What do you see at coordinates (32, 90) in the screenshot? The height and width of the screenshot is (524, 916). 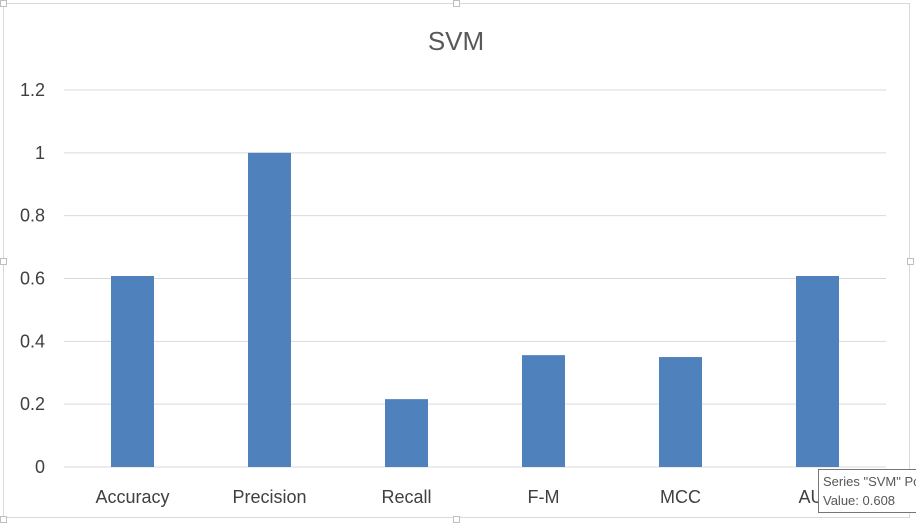 I see `y-tick-label: 1.2` at bounding box center [32, 90].